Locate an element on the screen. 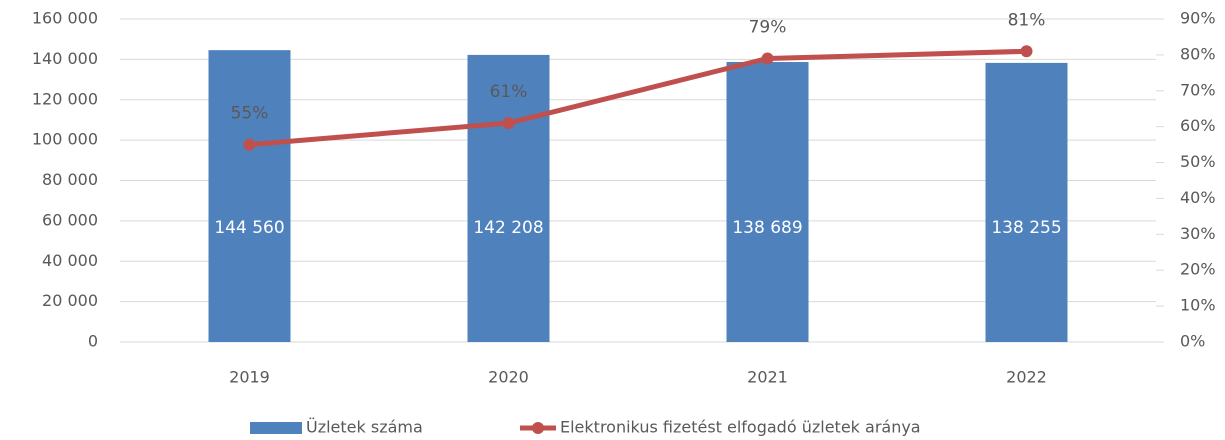 The width and height of the screenshot is (1225, 440). y-tick-label: 160 000 is located at coordinates (65, 18).